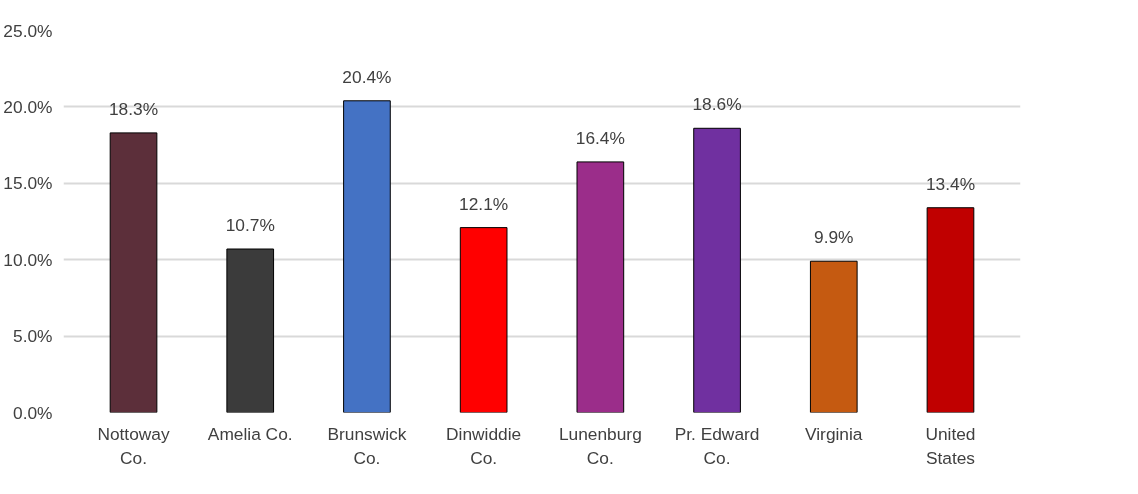 The image size is (1138, 494). What do you see at coordinates (484, 445) in the screenshot?
I see `x-tick-label: Dinwiddie Co.` at bounding box center [484, 445].